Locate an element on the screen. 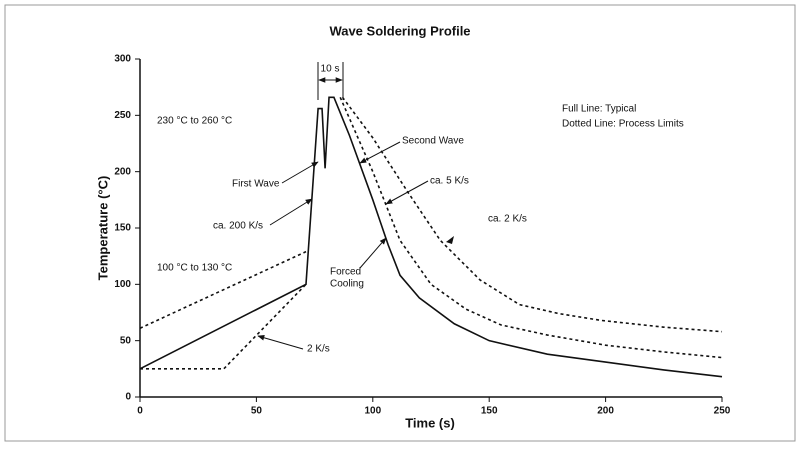 This screenshot has height=455, width=800. y-tick-label: 100 is located at coordinates (122, 284).